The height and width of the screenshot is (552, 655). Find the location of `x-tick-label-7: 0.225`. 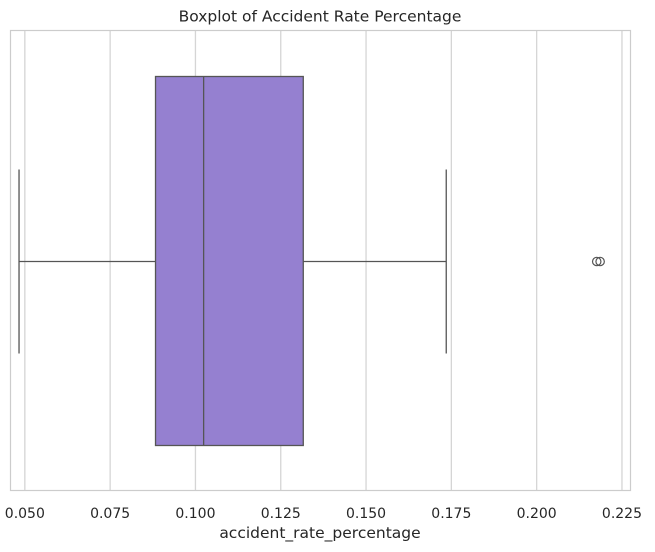

x-tick-label-7: 0.225 is located at coordinates (622, 514).